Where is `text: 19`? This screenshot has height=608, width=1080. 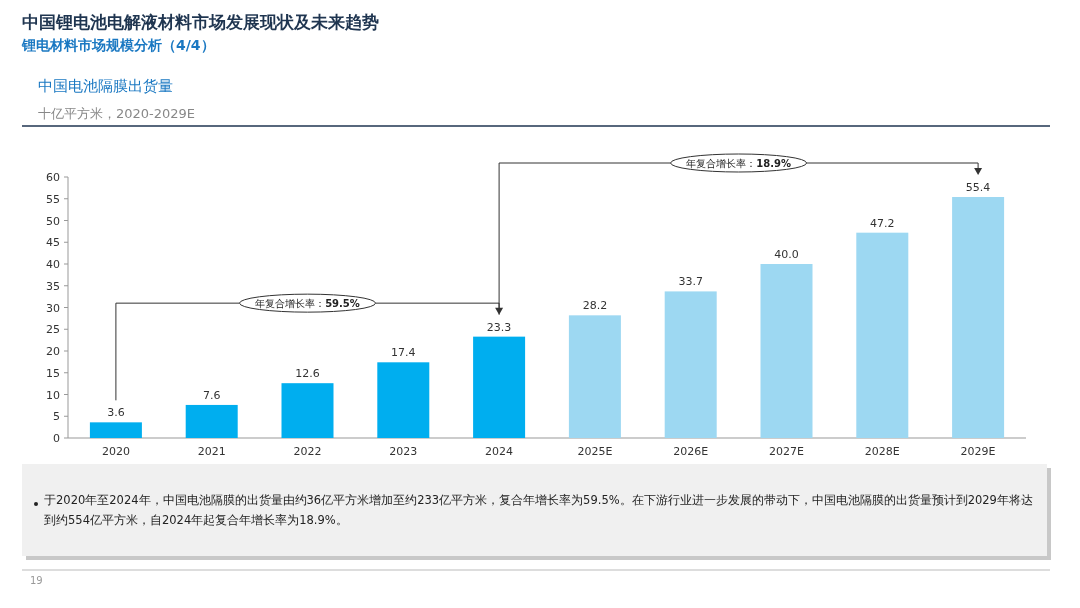
text: 19 is located at coordinates (36, 580).